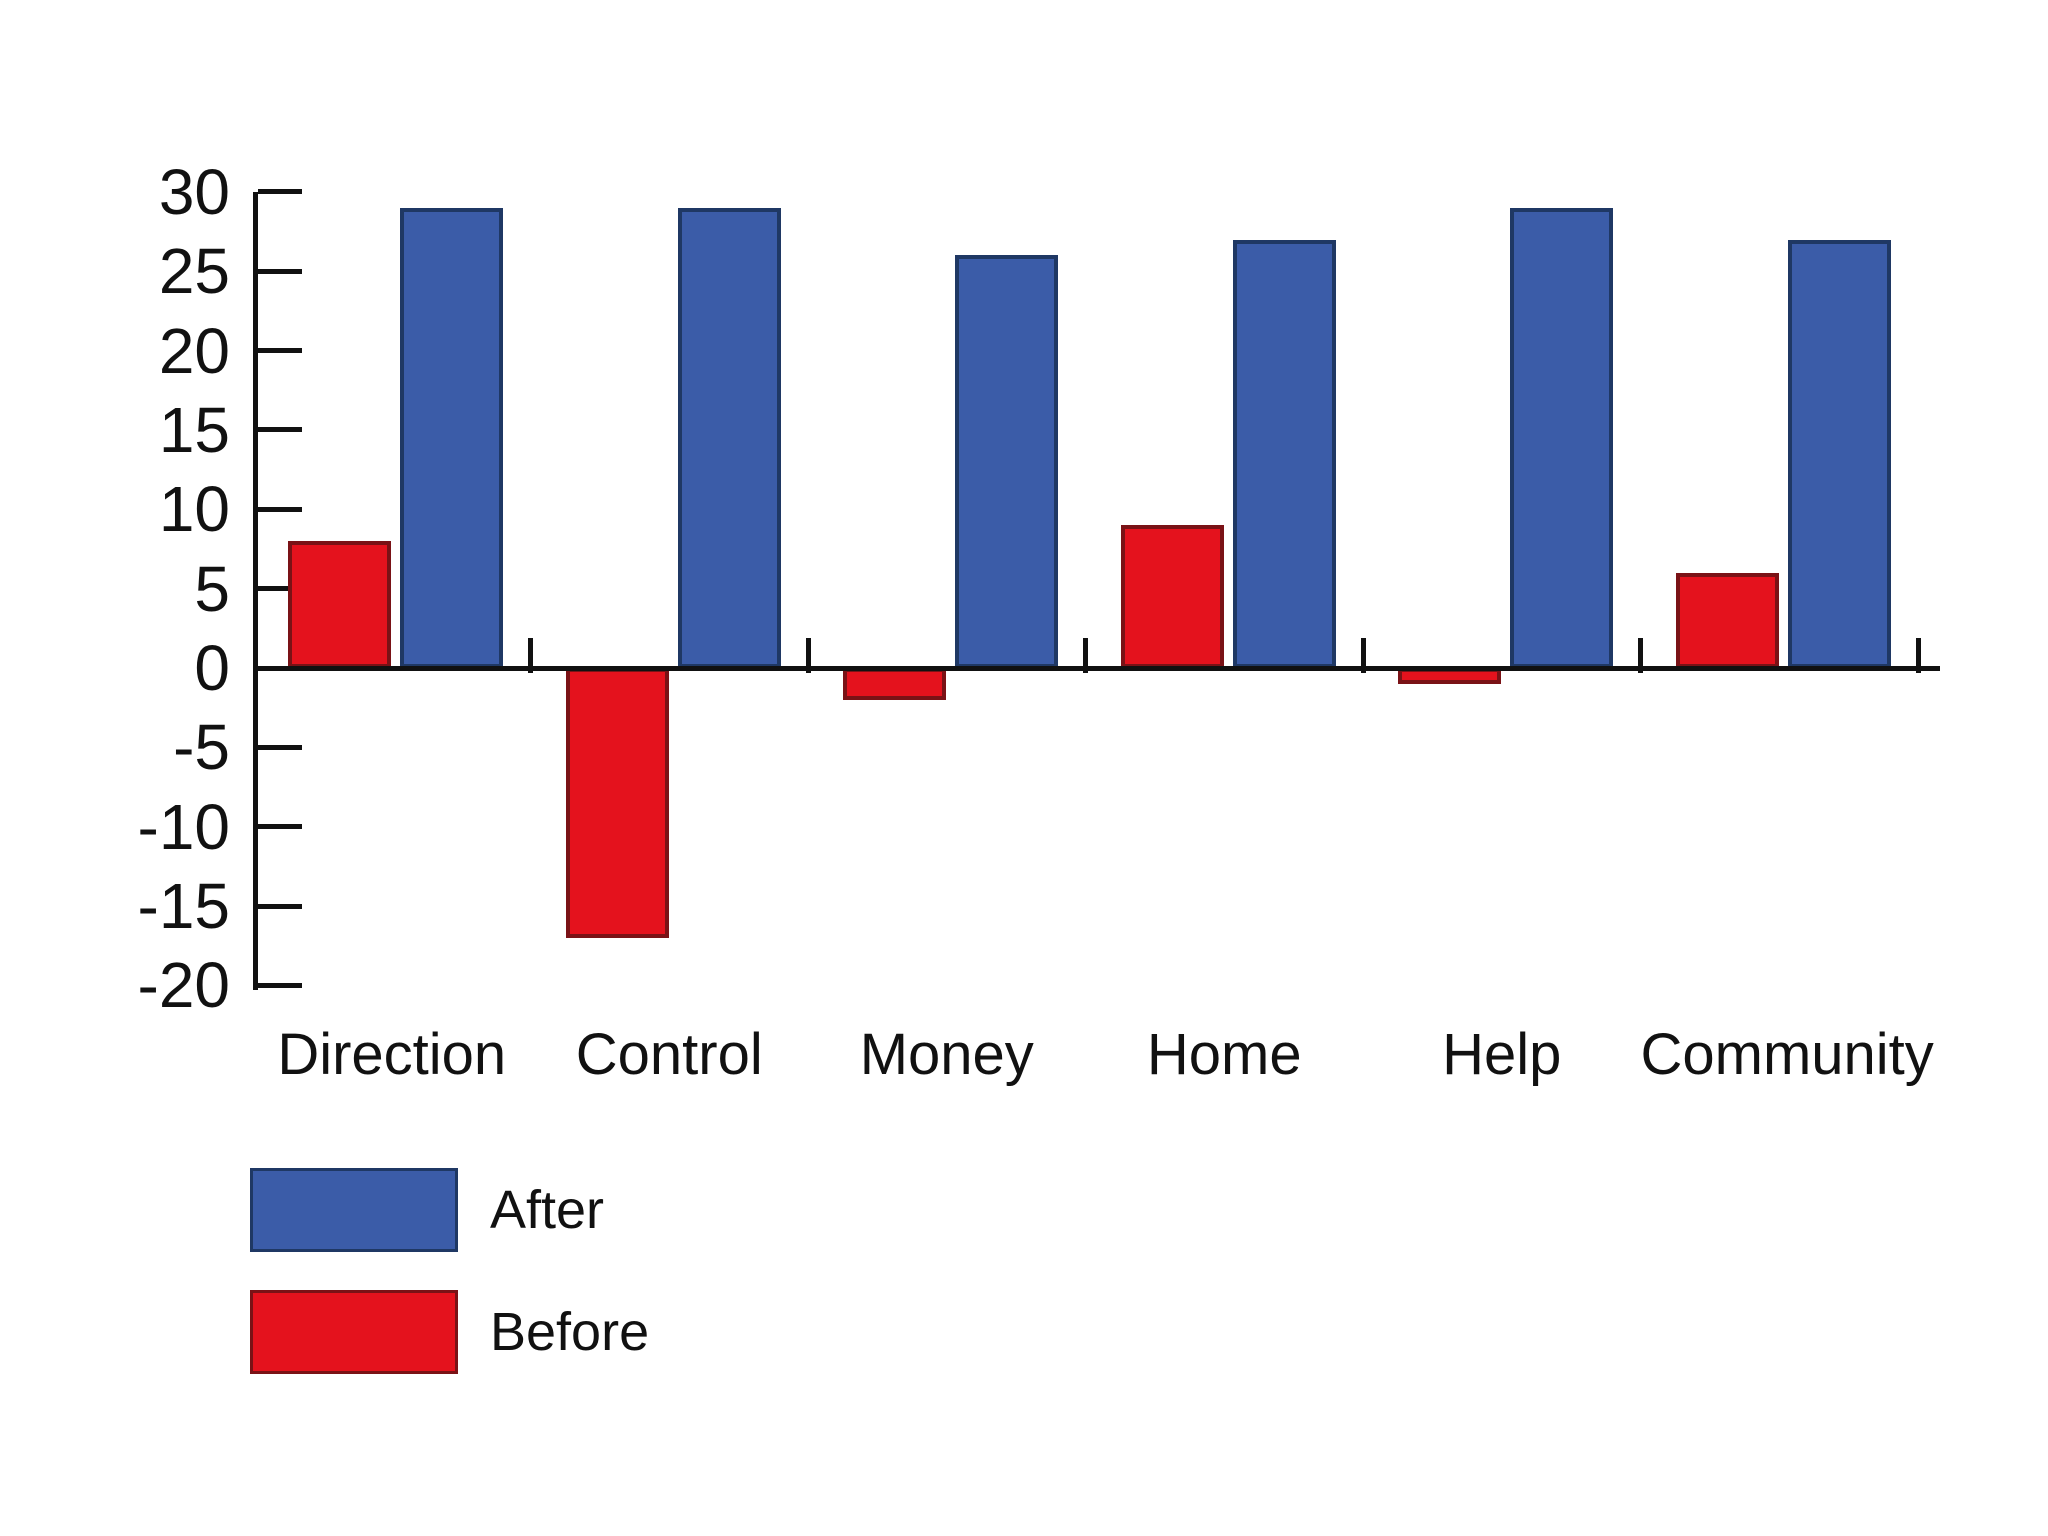 The image size is (2048, 1536). What do you see at coordinates (194, 509) in the screenshot?
I see `y-axis-tick-label: 10` at bounding box center [194, 509].